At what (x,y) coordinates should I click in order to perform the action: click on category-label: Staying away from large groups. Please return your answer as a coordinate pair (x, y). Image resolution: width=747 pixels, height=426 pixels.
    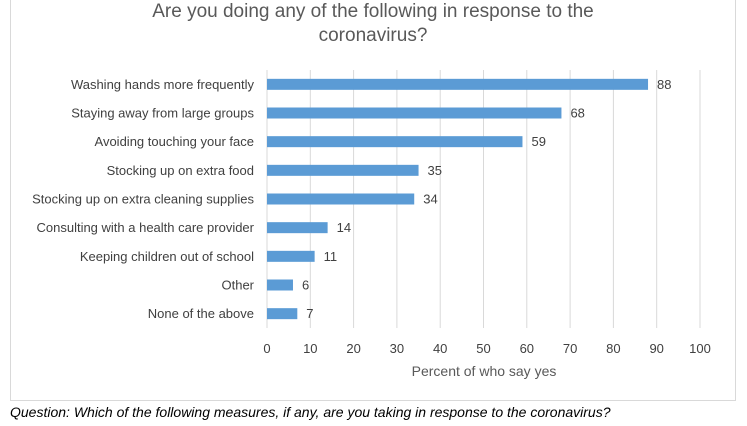
    Looking at the image, I should click on (162, 113).